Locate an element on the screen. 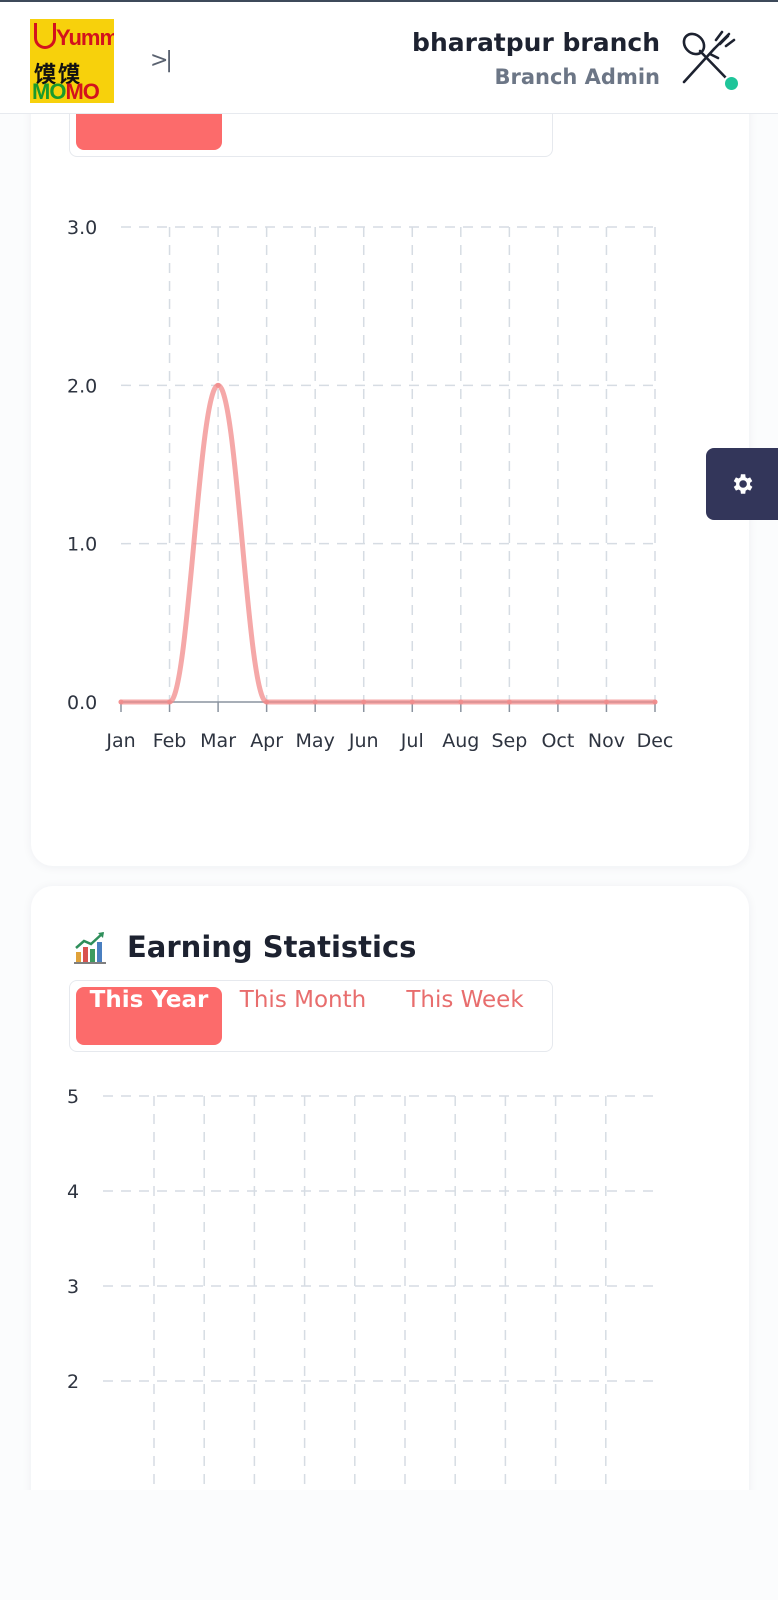 This screenshot has height=1600, width=778. fork-spoon-icon is located at coordinates (708, 60).